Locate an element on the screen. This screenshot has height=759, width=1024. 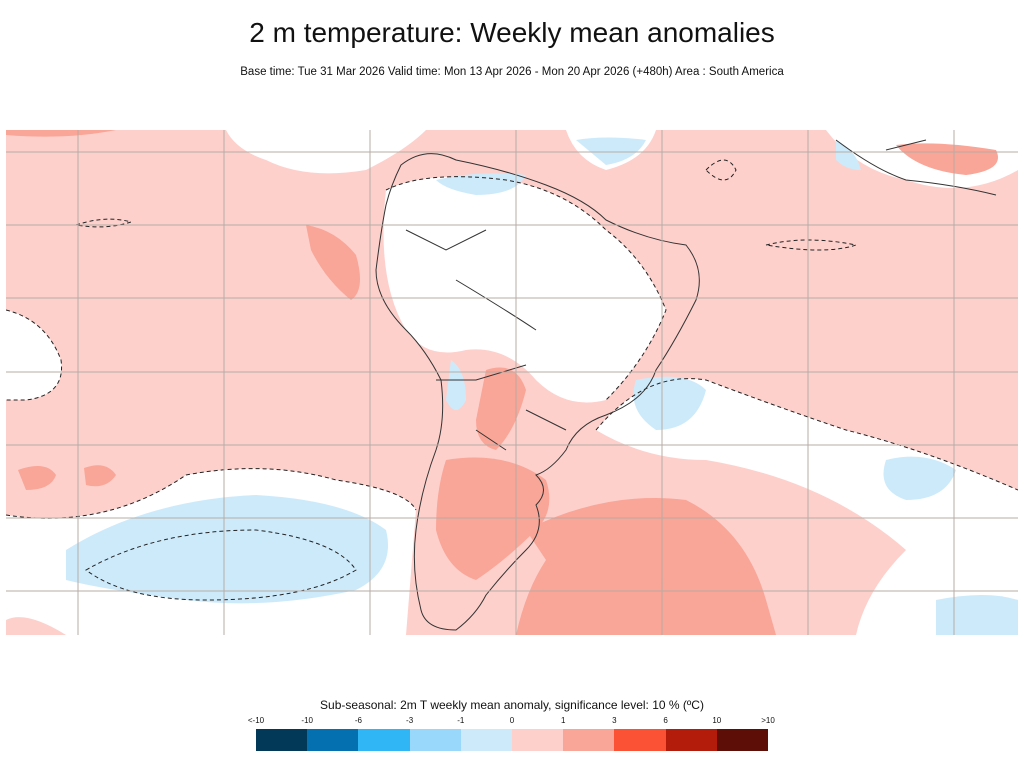
legend-tick-label: -3 is located at coordinates (410, 720).